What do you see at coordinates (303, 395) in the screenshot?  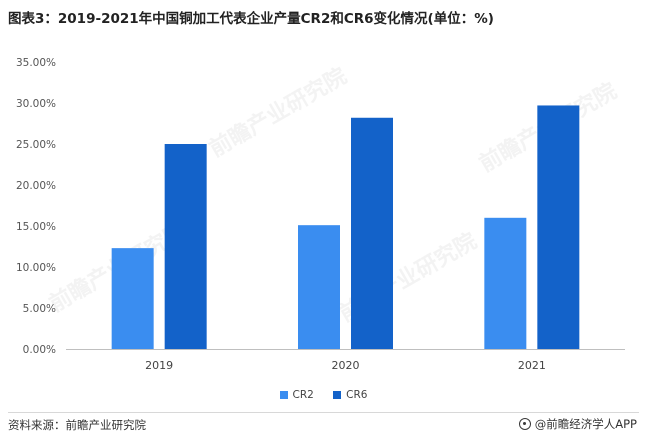 I see `legend-label-cr2: CR2` at bounding box center [303, 395].